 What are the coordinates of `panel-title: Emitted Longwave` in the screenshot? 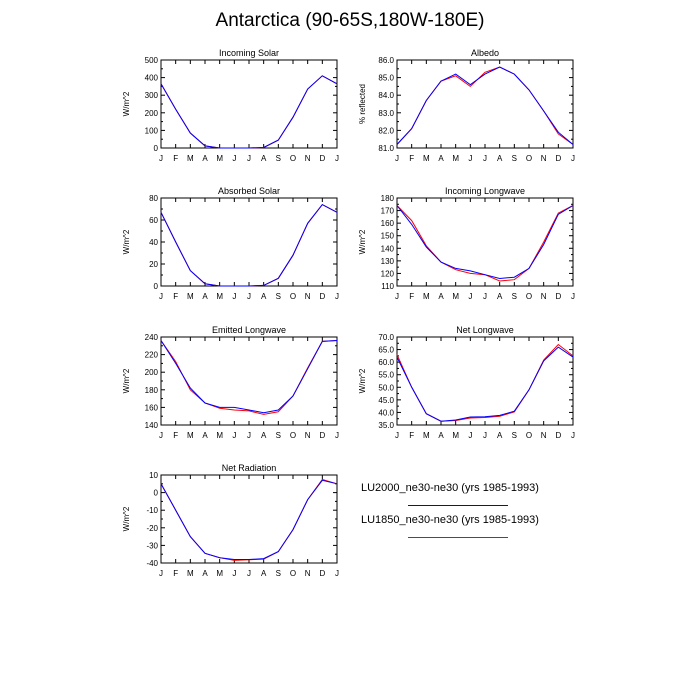 It's located at (249, 330).